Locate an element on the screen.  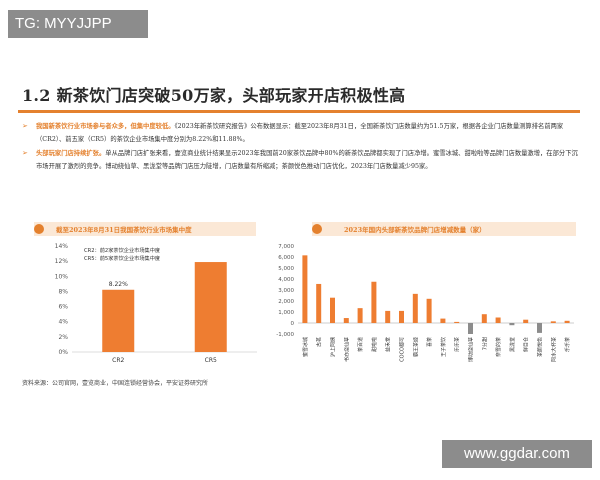
y-tick-label: 8% is located at coordinates (63, 291).